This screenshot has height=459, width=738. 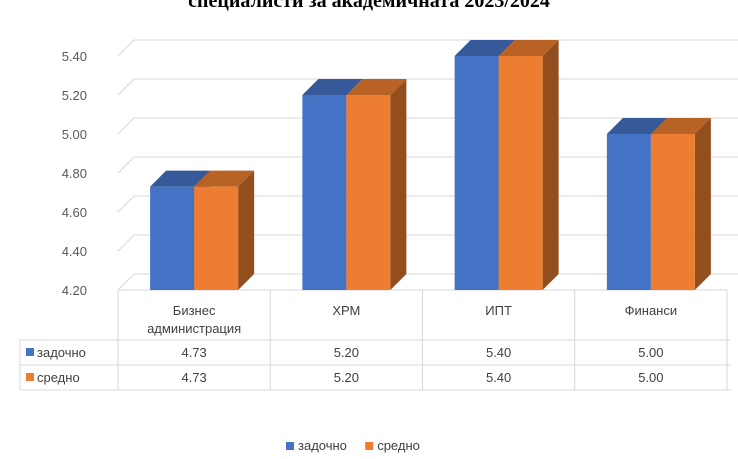 What do you see at coordinates (74, 290) in the screenshot?
I see `y-tick-label: 4.20` at bounding box center [74, 290].